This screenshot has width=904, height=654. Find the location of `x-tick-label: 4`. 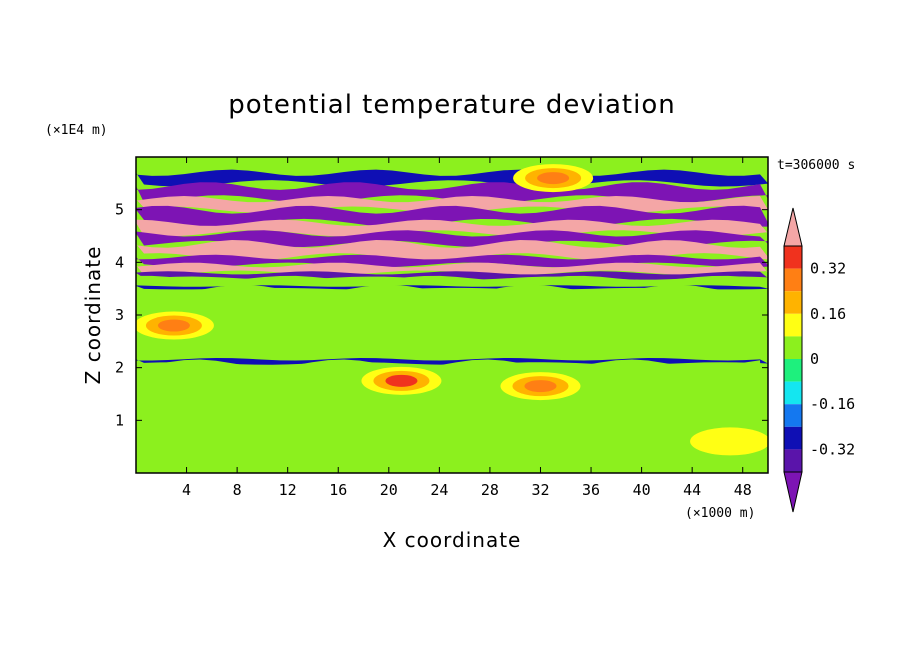

x-tick-label: 4 is located at coordinates (186, 490).